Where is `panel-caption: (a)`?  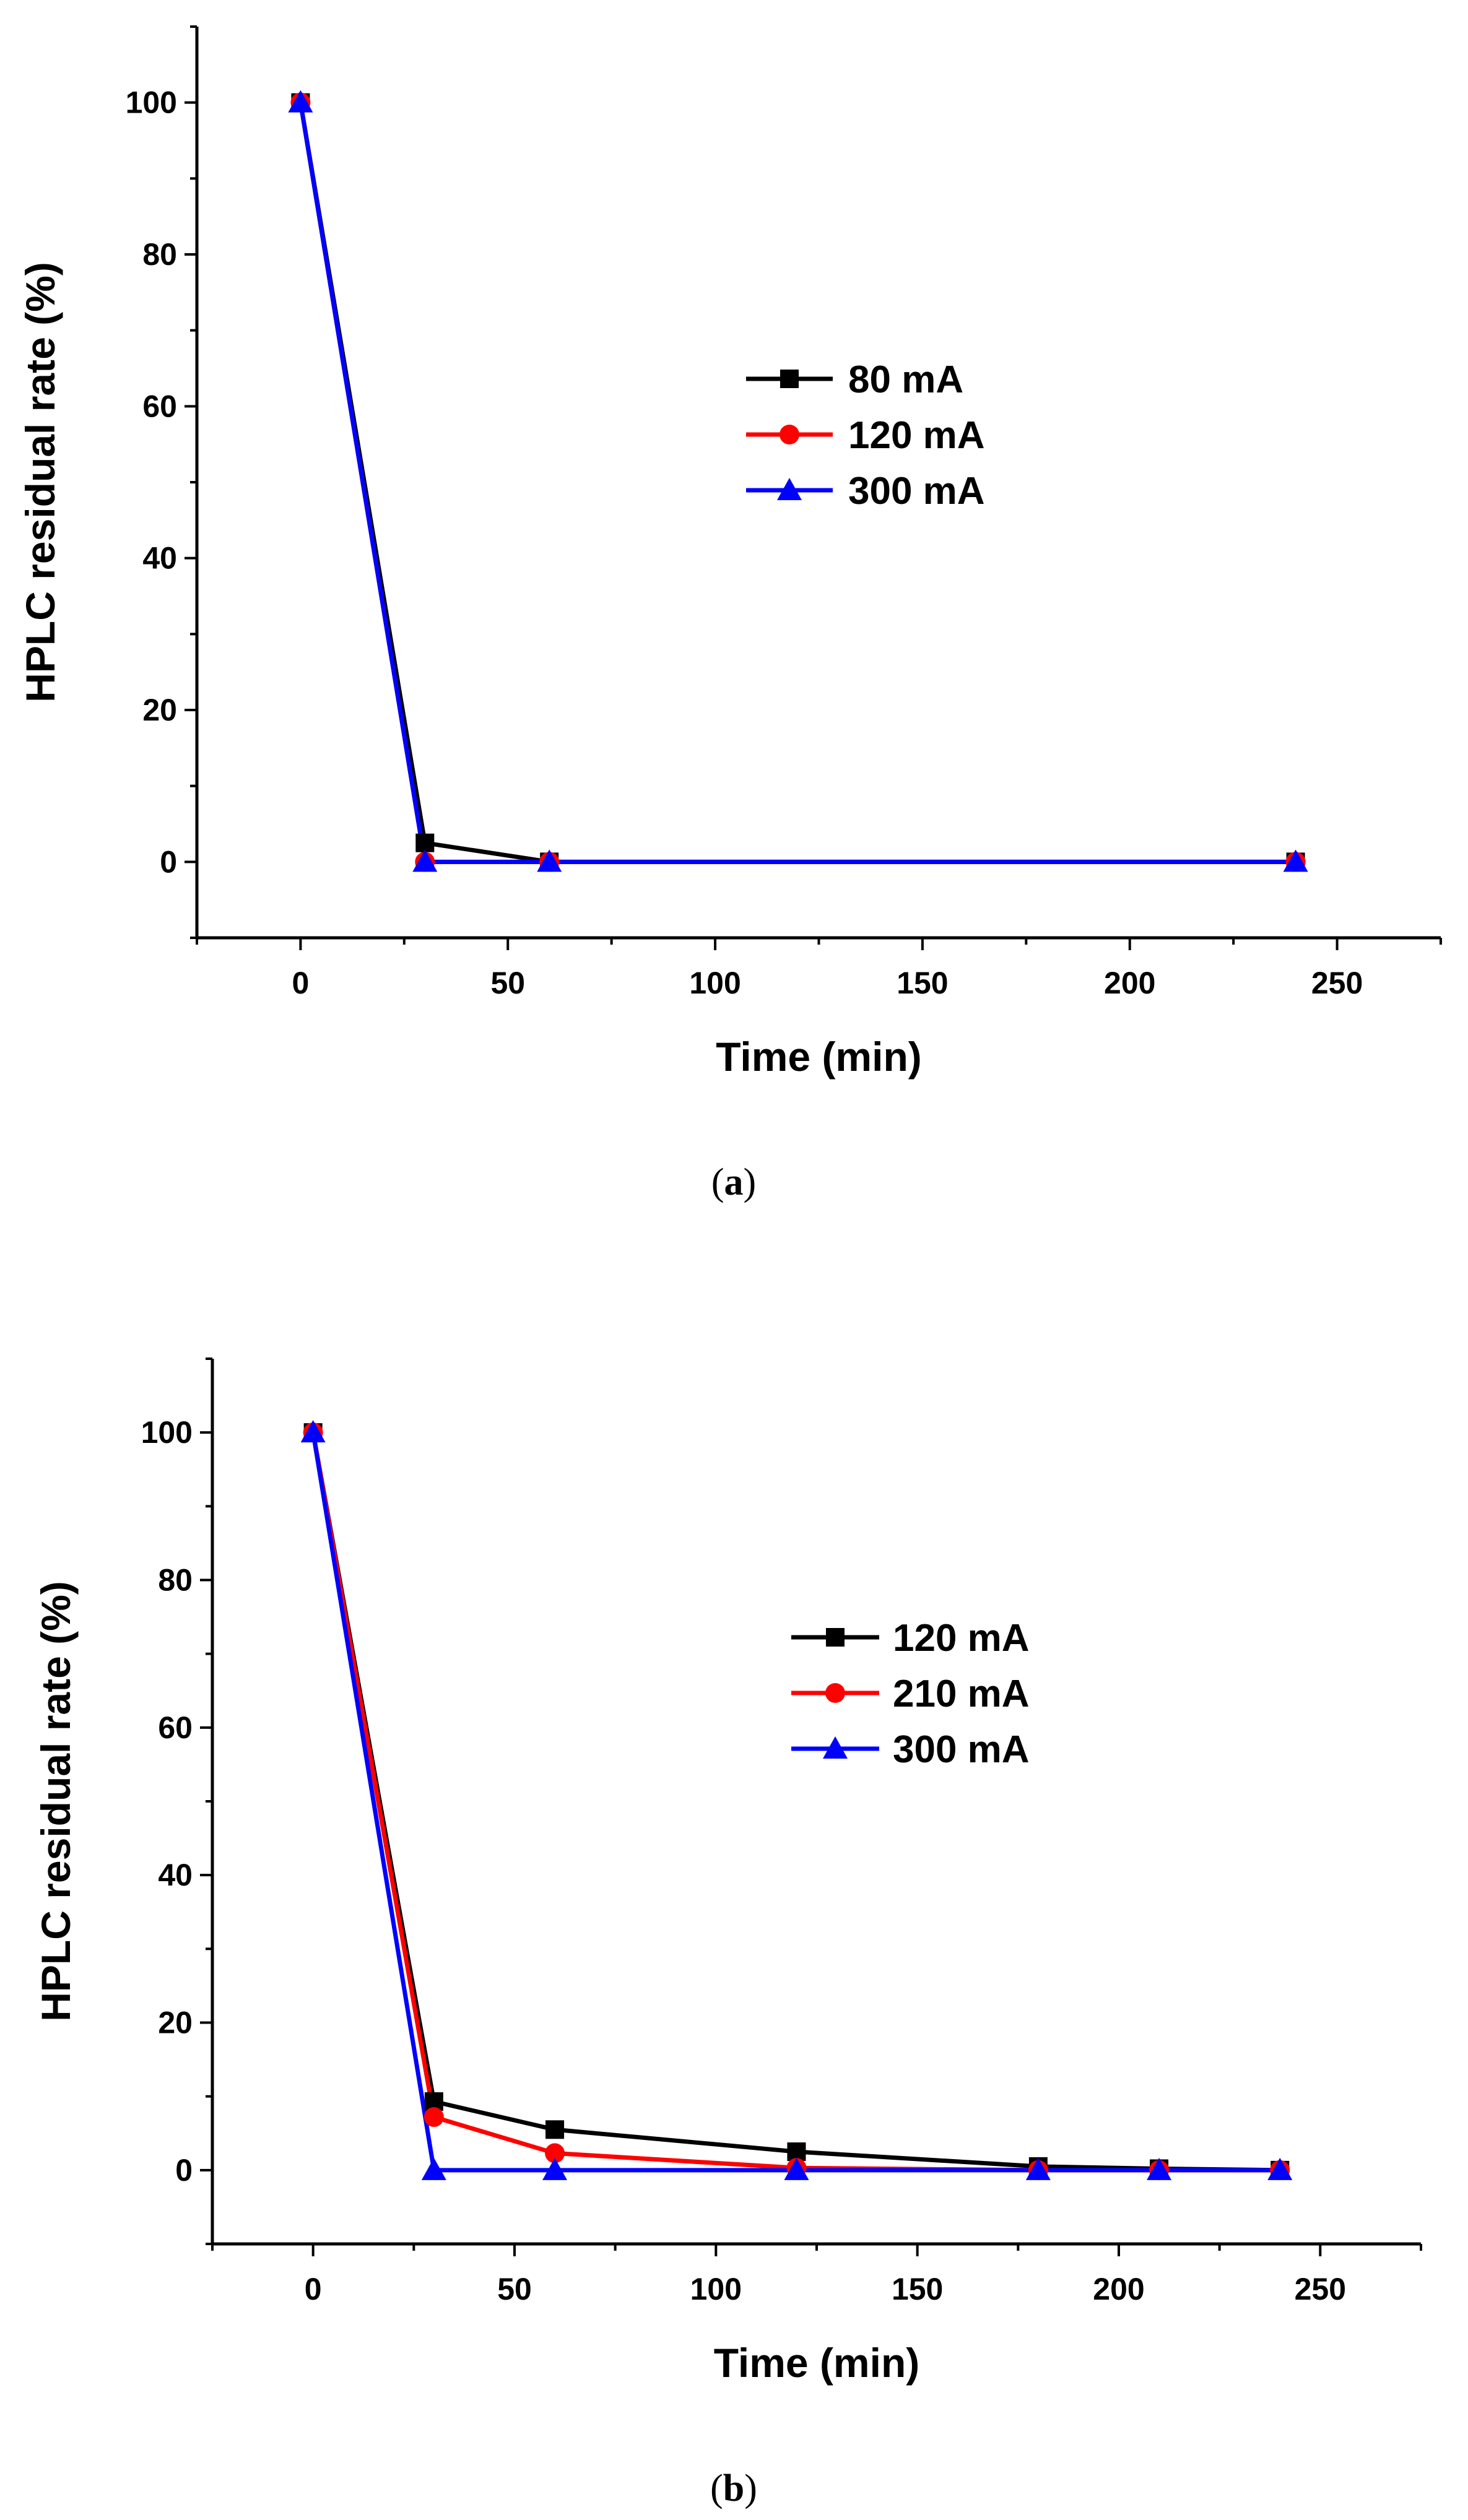 panel-caption: (a) is located at coordinates (734, 1182).